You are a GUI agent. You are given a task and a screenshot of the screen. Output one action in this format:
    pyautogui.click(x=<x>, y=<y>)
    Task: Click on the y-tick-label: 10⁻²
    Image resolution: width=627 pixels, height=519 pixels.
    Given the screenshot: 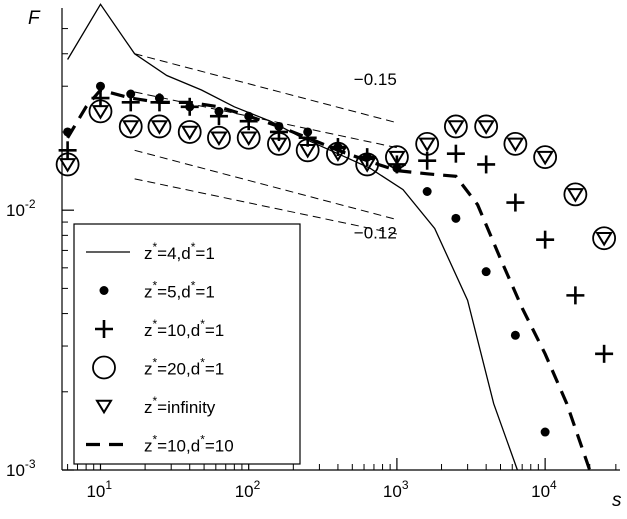 What is the action you would take?
    pyautogui.click(x=21, y=208)
    